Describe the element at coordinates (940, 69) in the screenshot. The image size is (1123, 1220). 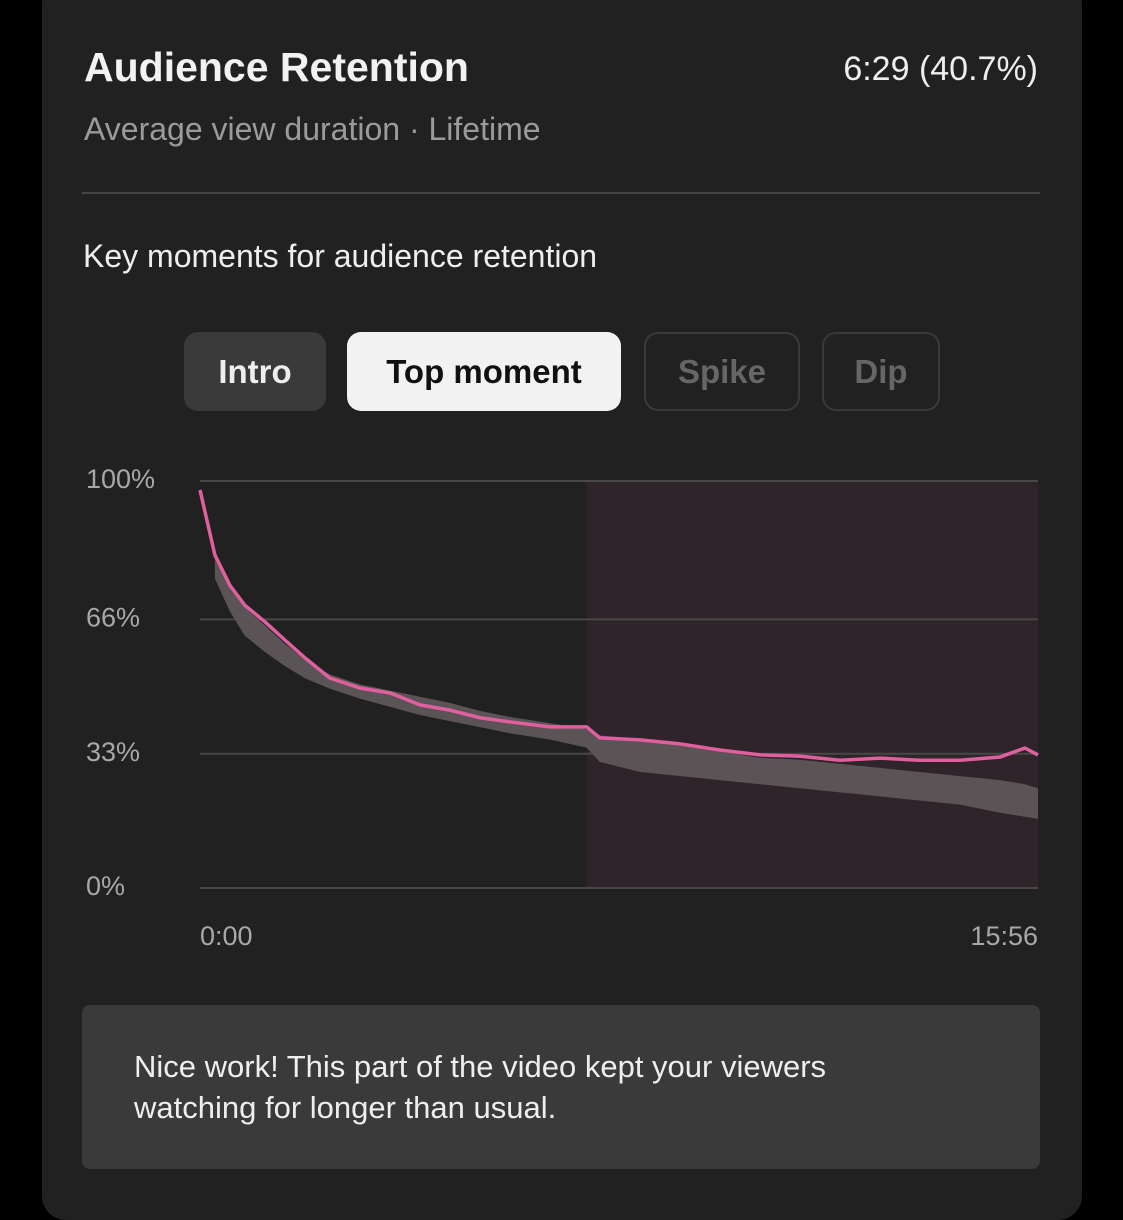
I see `metric: 6:29 (40.7%)` at that location.